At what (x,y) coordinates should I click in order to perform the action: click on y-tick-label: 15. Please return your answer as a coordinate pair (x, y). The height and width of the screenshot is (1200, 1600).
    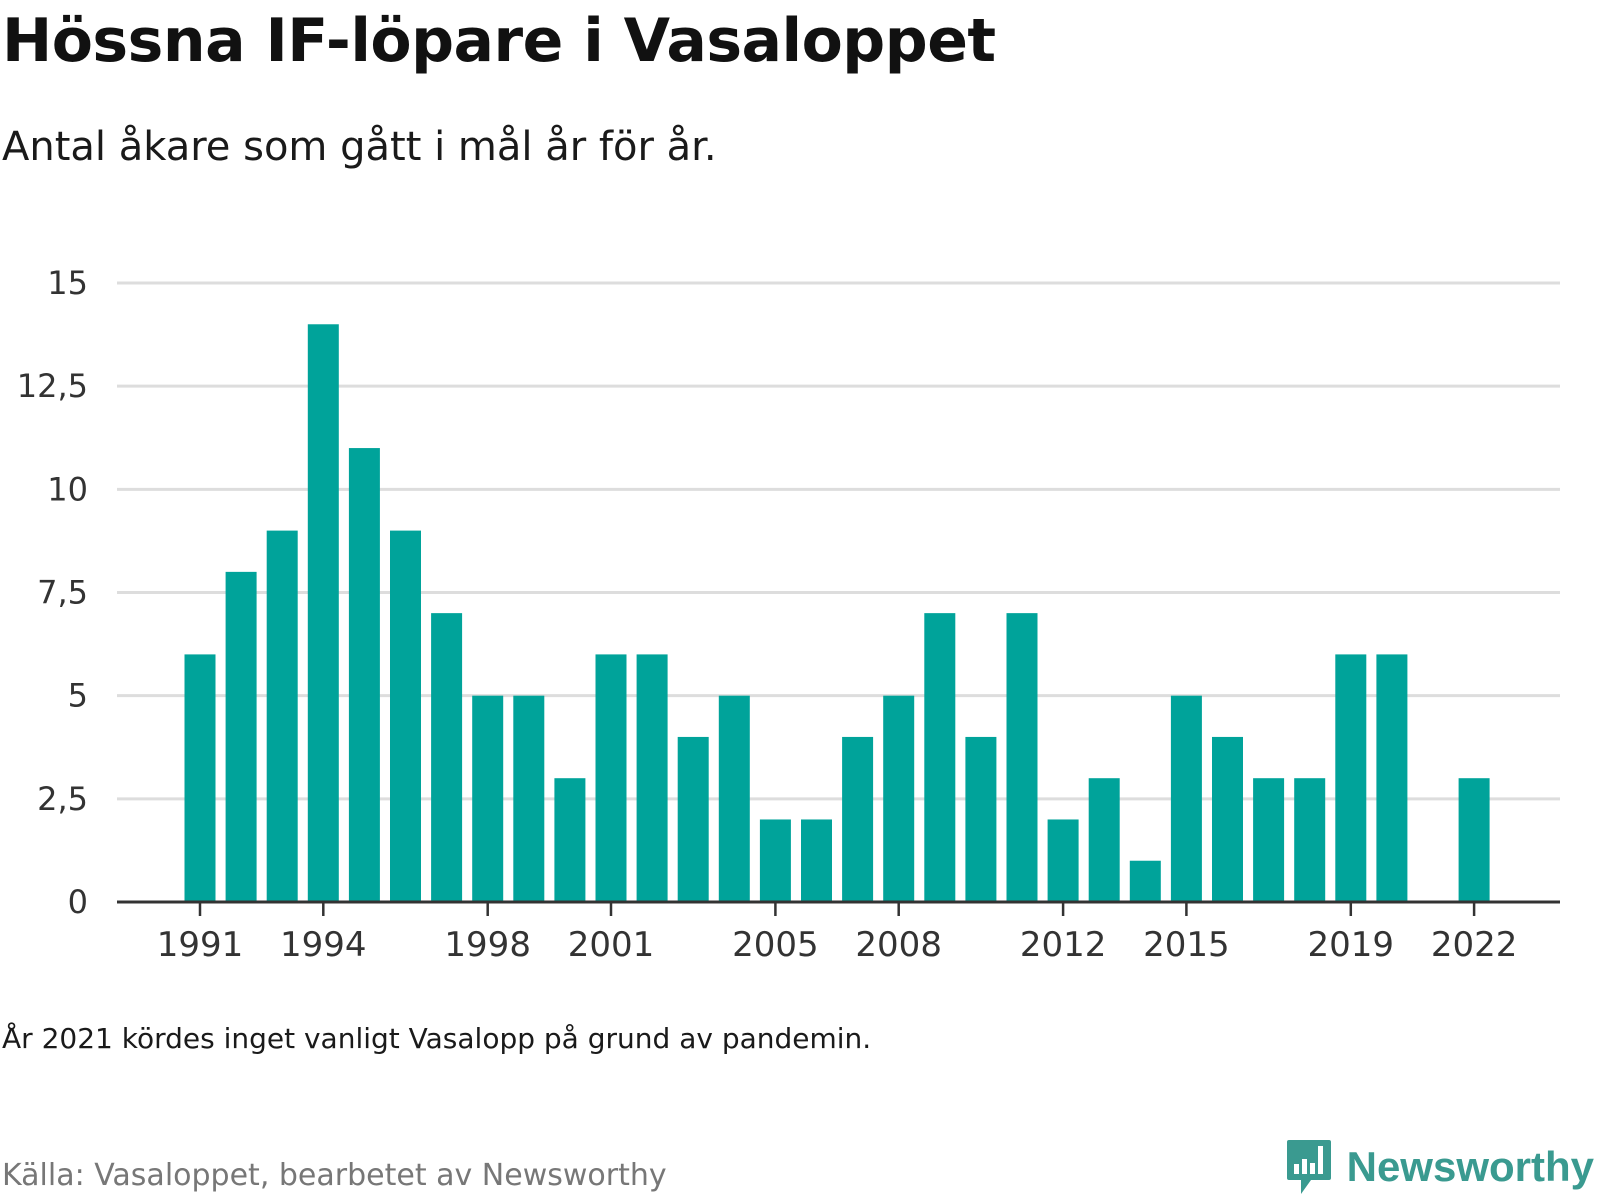
    Looking at the image, I should click on (67, 283).